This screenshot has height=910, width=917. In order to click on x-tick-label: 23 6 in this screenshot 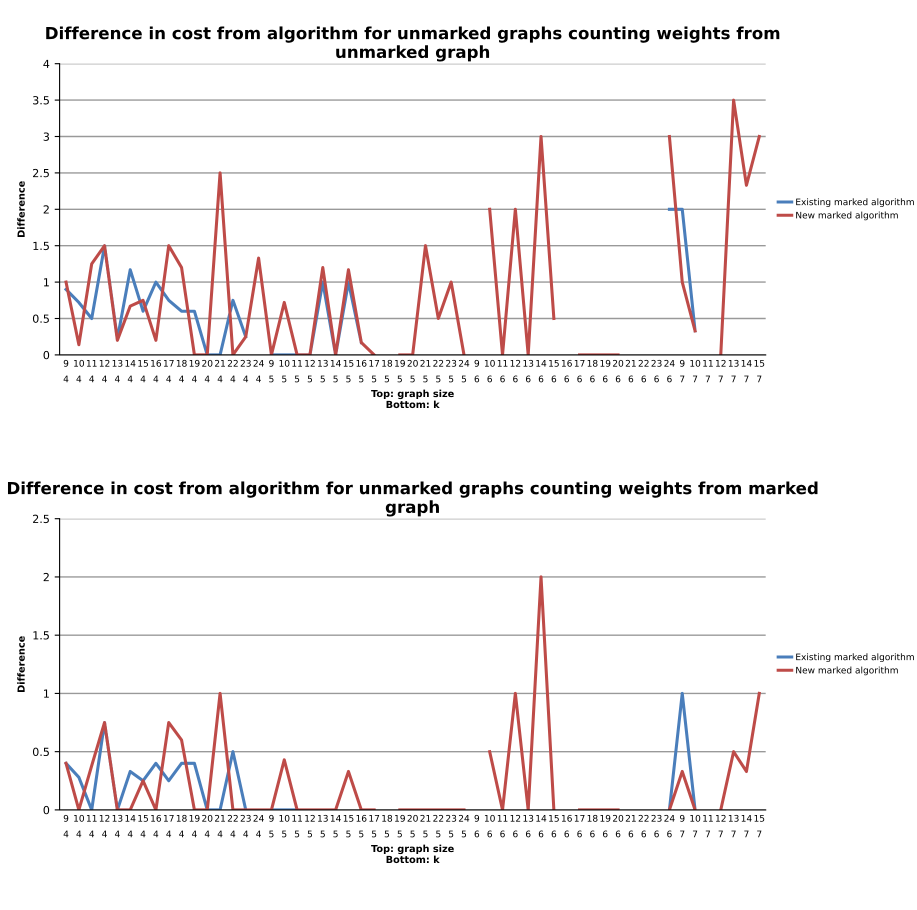, I will do `click(656, 371)`.